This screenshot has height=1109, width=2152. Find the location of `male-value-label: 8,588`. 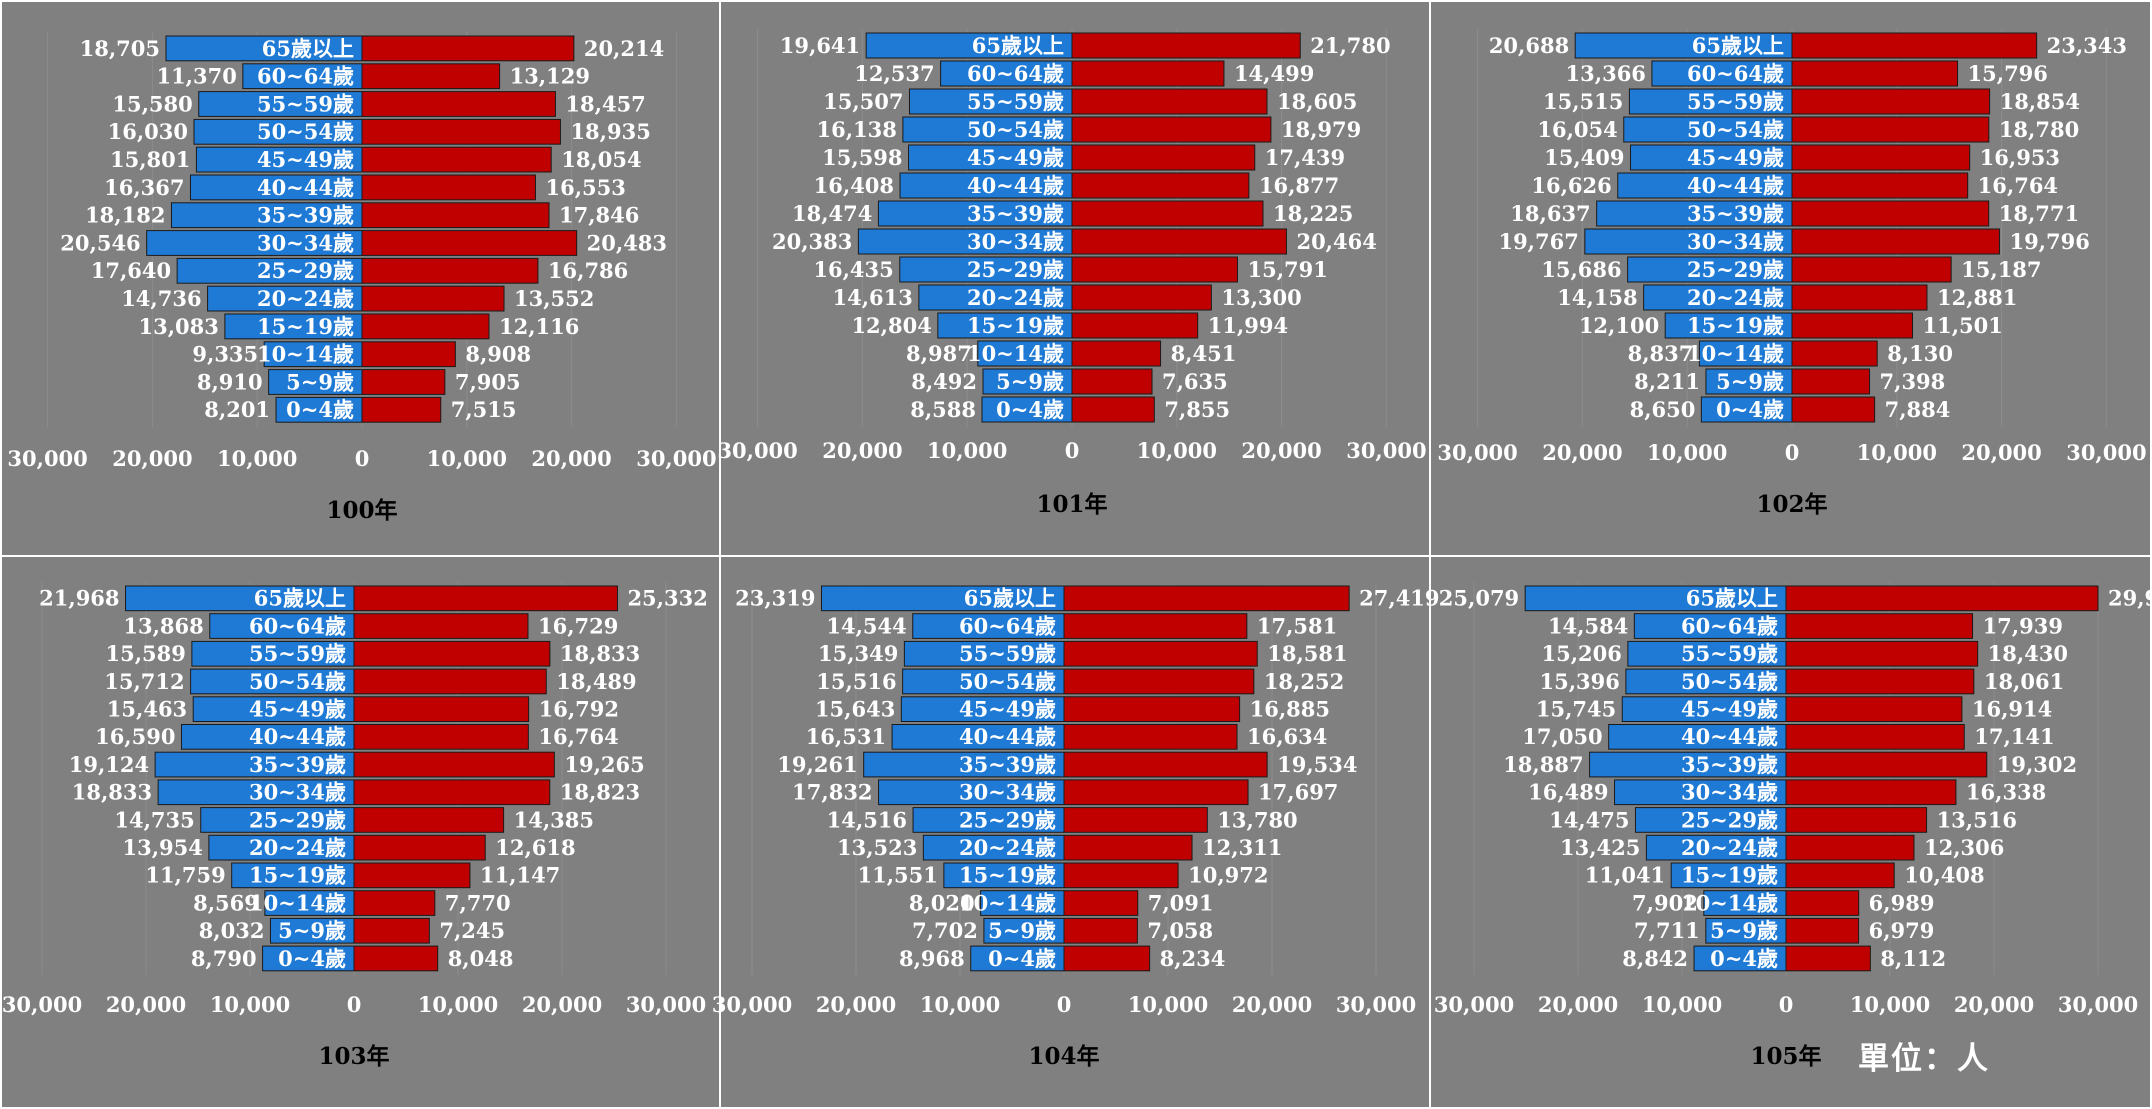

male-value-label: 8,588 is located at coordinates (943, 409).